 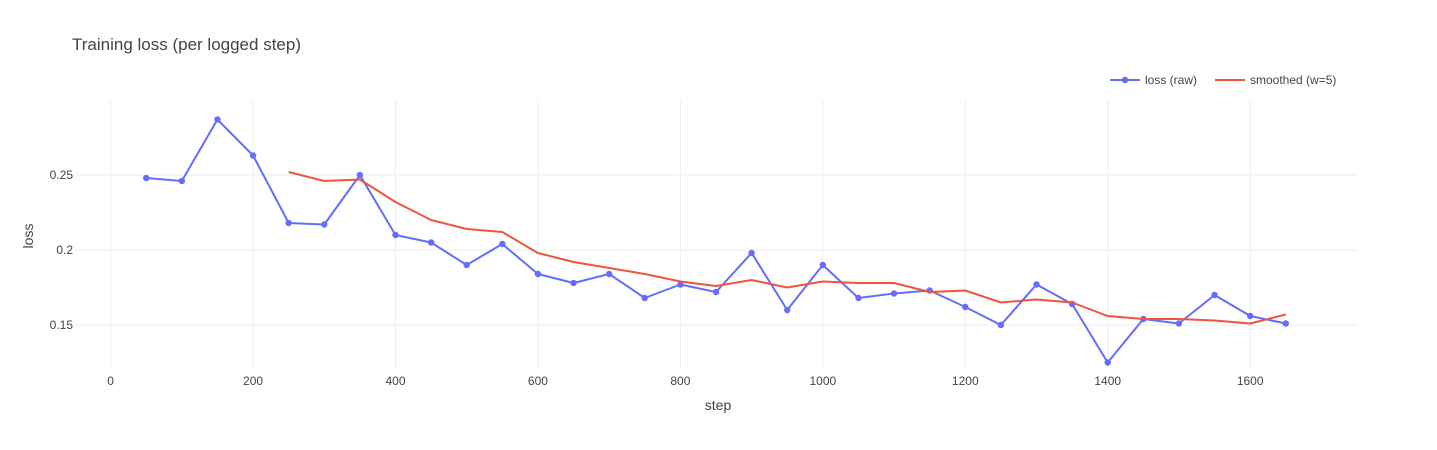 I want to click on x-tick-label: 1600, so click(x=1250, y=381).